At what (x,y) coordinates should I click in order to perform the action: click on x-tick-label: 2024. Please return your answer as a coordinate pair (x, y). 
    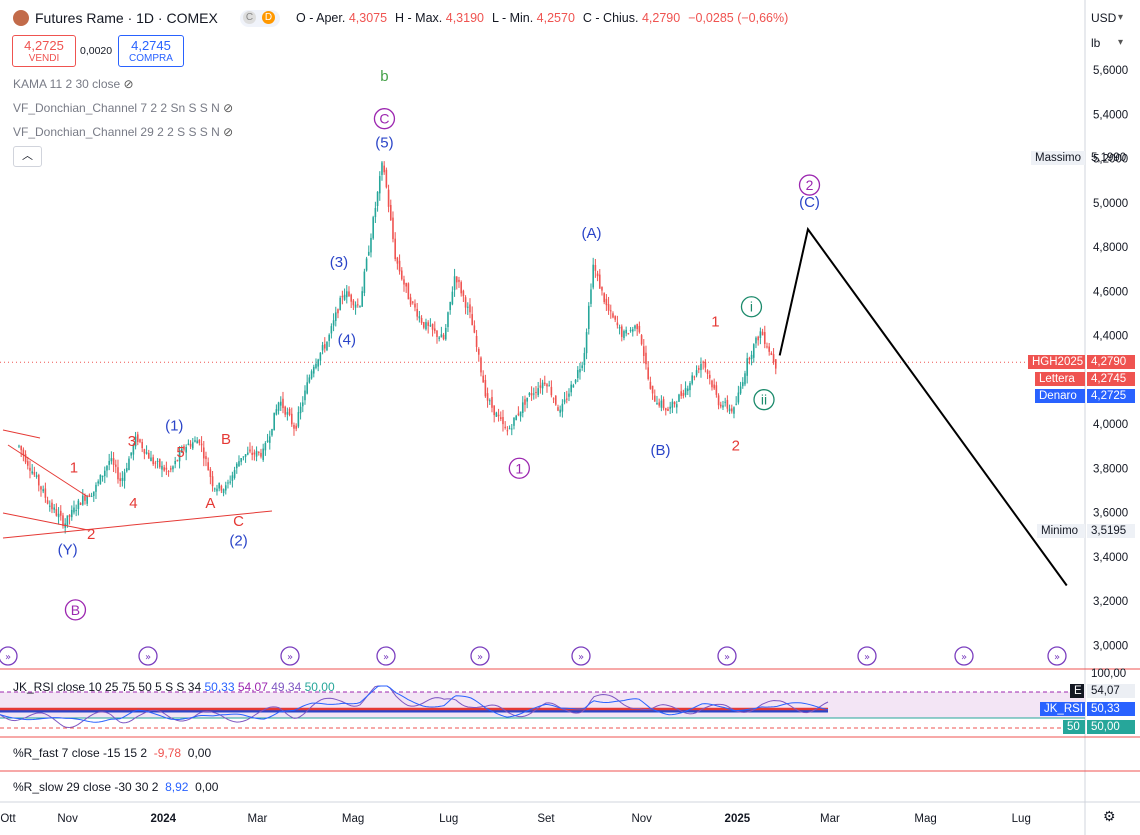
    Looking at the image, I should click on (163, 819).